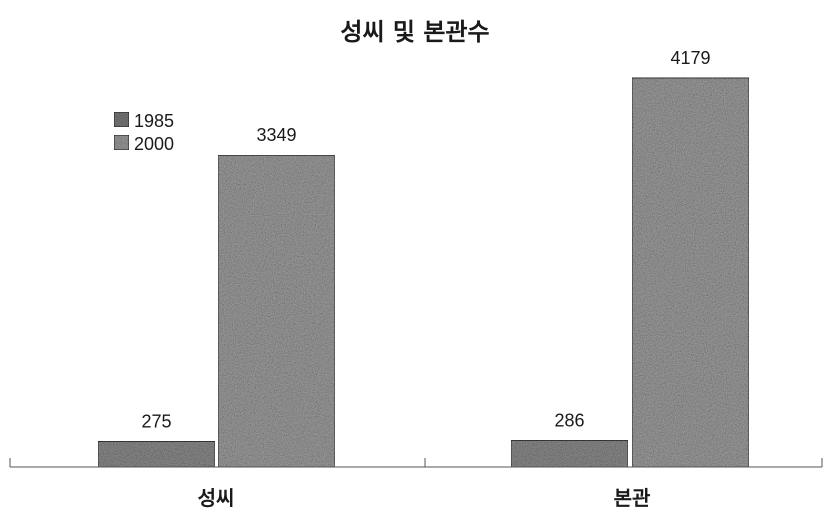  Describe the element at coordinates (690, 58) in the screenshot. I see `value-label: 4179` at that location.